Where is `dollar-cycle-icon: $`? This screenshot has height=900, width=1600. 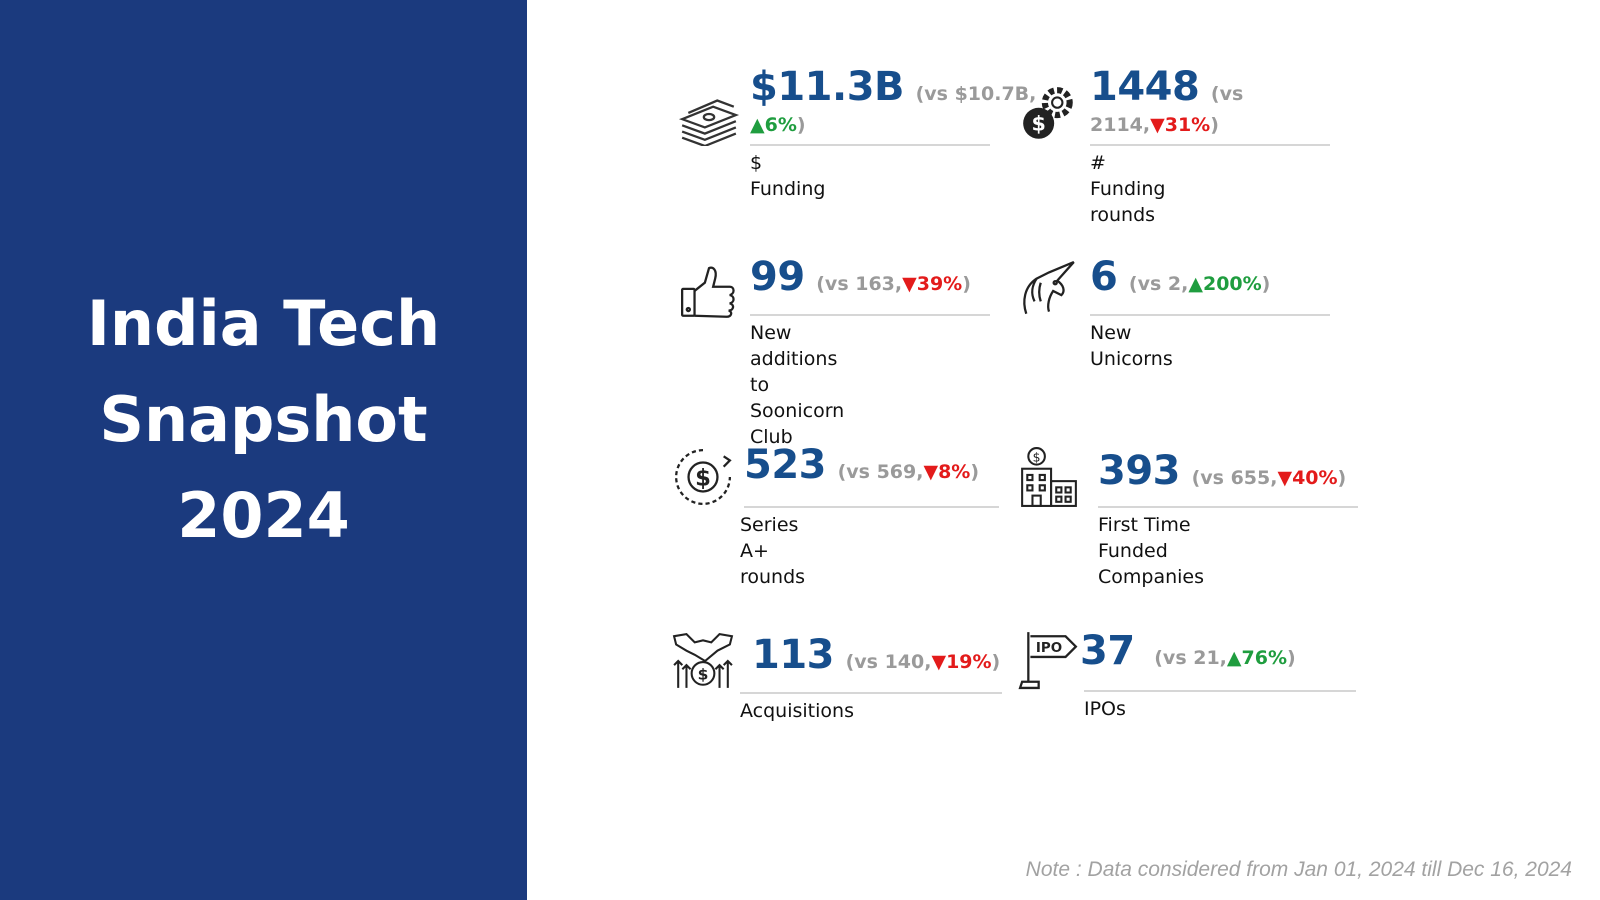 dollar-cycle-icon: $ is located at coordinates (703, 477).